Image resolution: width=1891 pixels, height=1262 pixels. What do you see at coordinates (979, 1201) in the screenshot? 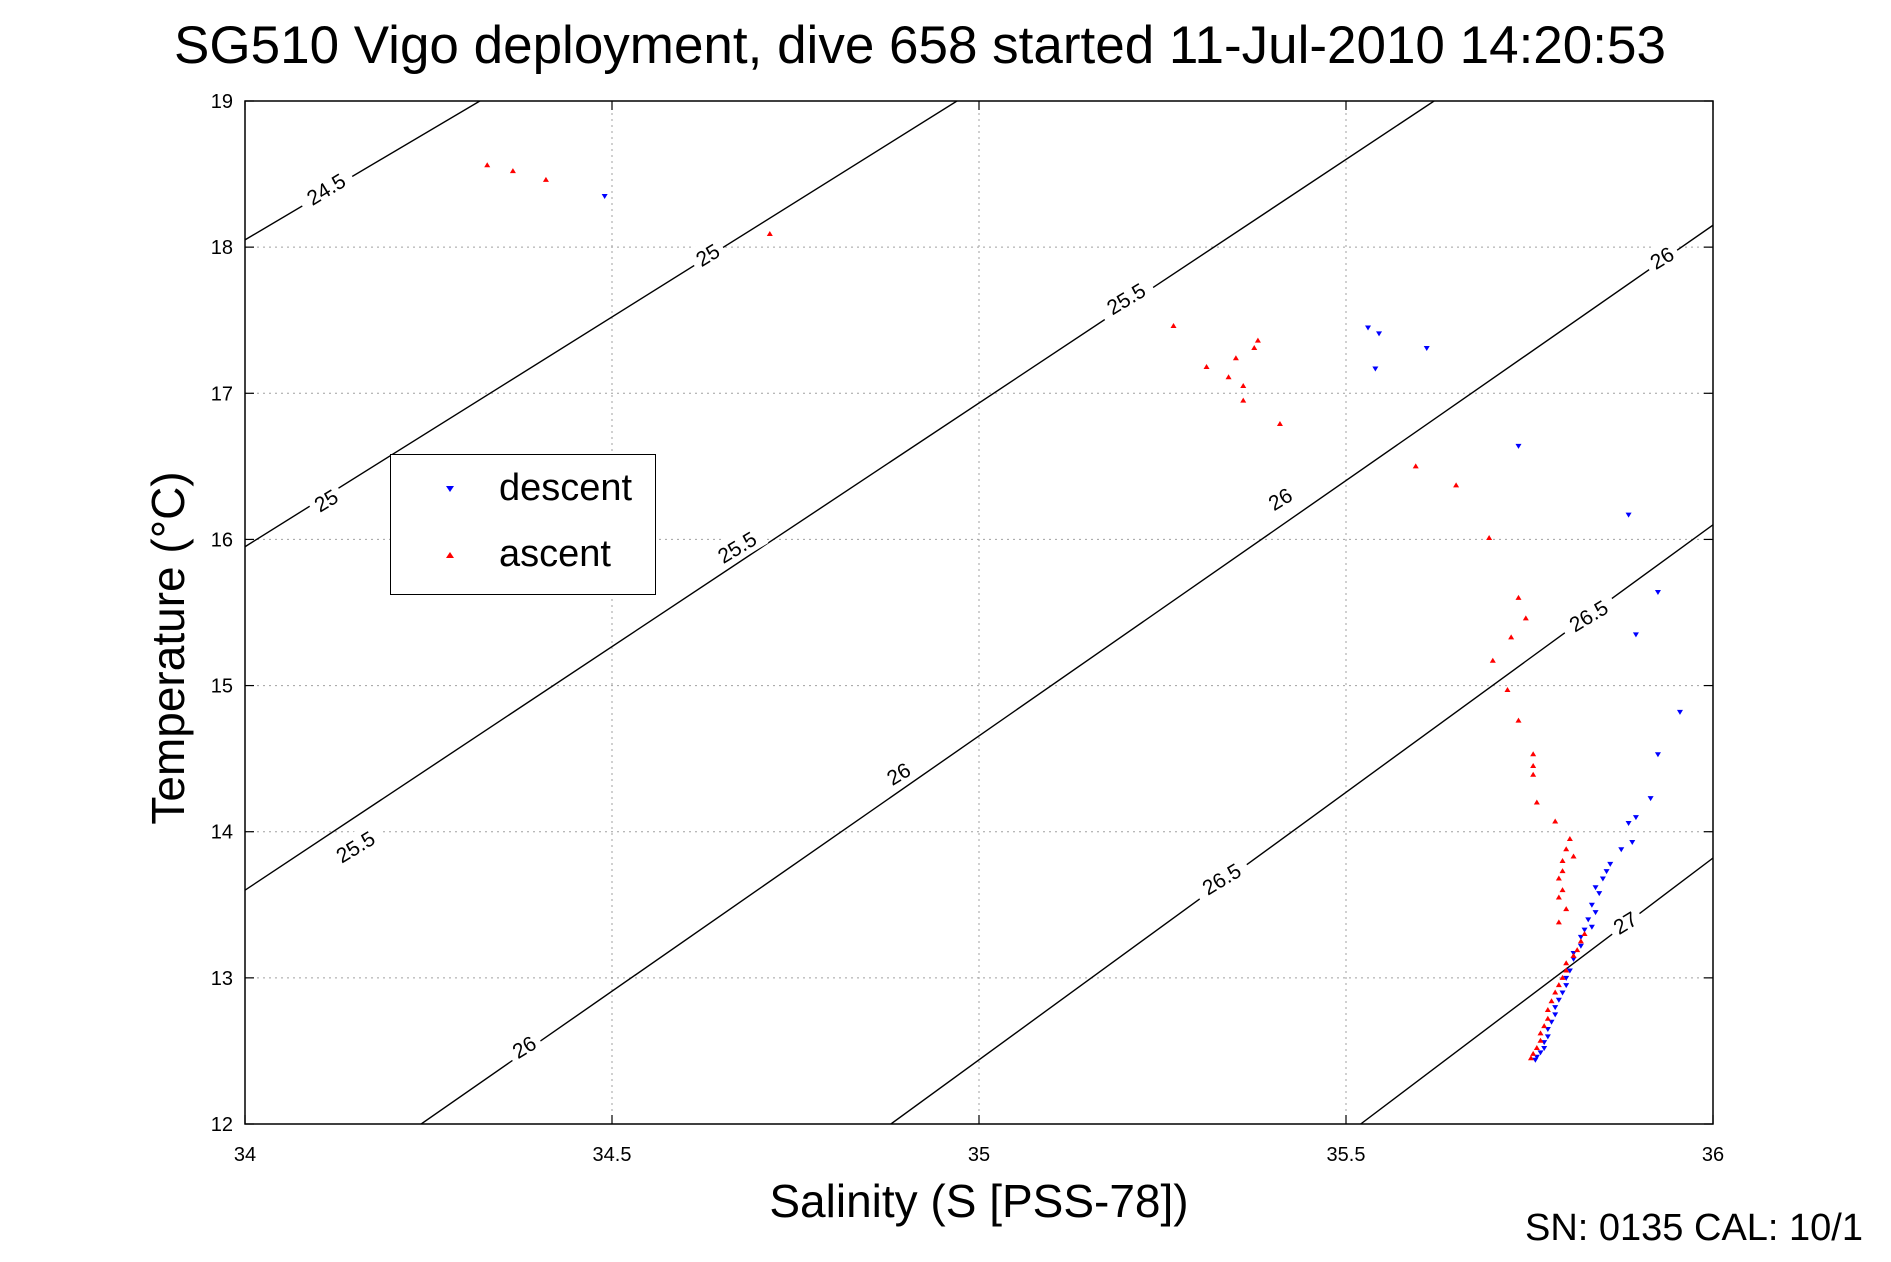
I see `x-axis-label: Salinity (S [PSS-78])` at bounding box center [979, 1201].